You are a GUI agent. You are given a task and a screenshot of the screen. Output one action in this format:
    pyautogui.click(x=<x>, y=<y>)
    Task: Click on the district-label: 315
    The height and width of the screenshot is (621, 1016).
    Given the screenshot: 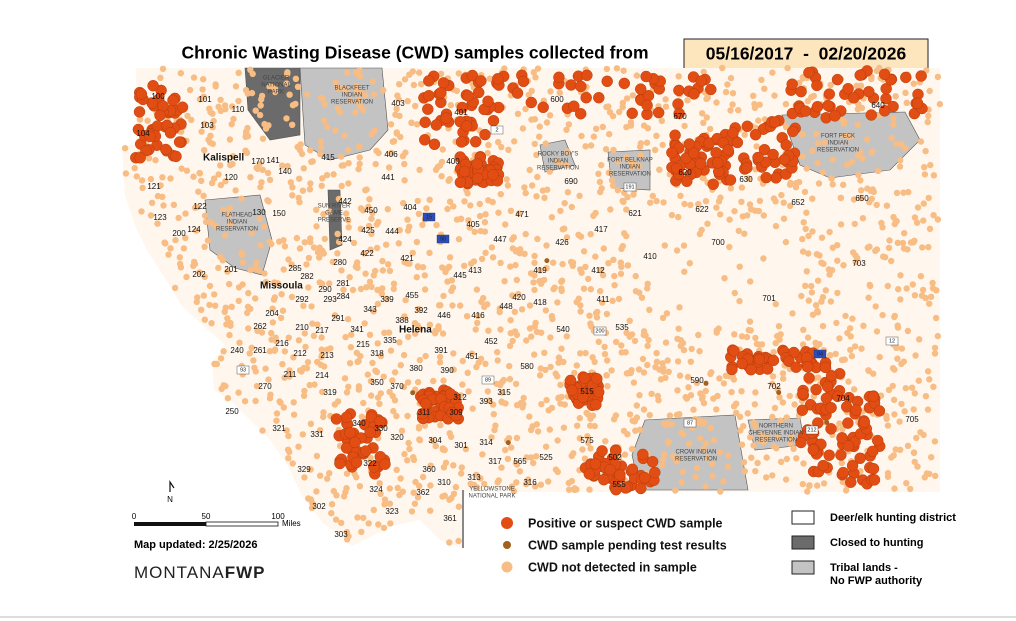 What is the action you would take?
    pyautogui.click(x=504, y=392)
    